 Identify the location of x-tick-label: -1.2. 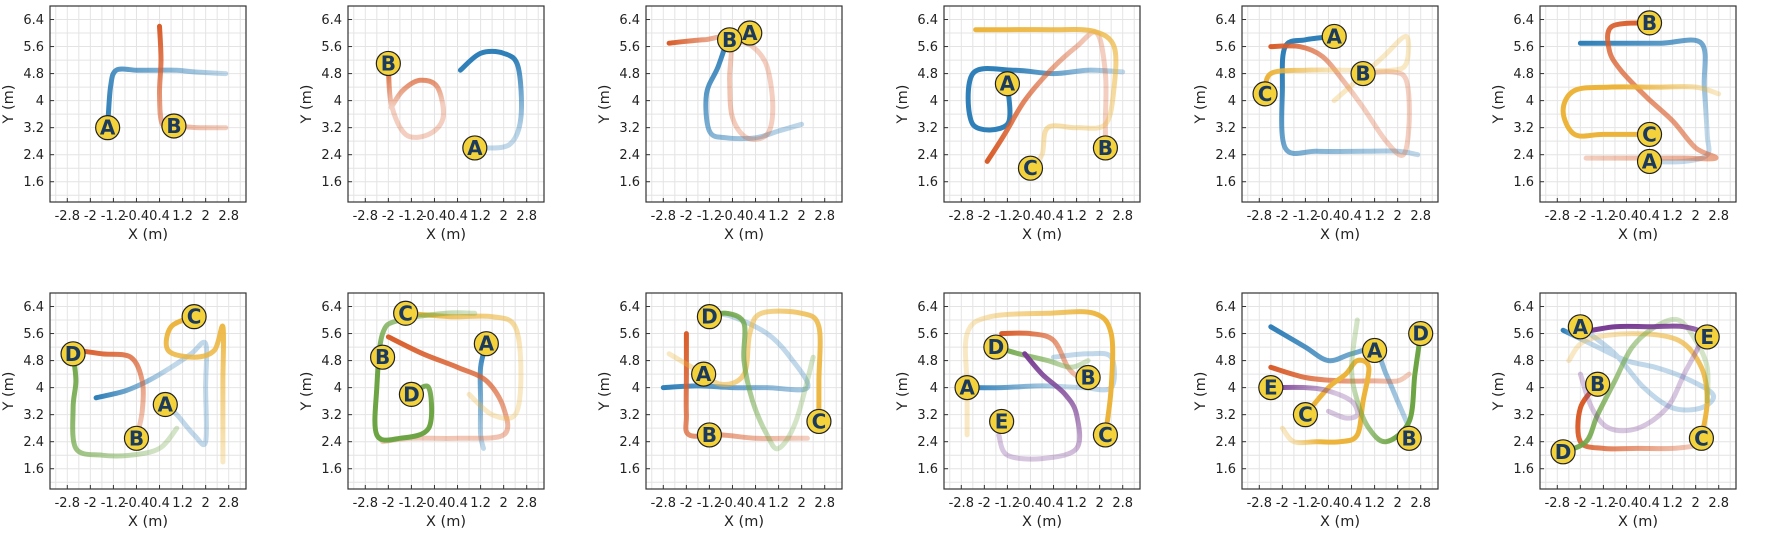
(411, 503).